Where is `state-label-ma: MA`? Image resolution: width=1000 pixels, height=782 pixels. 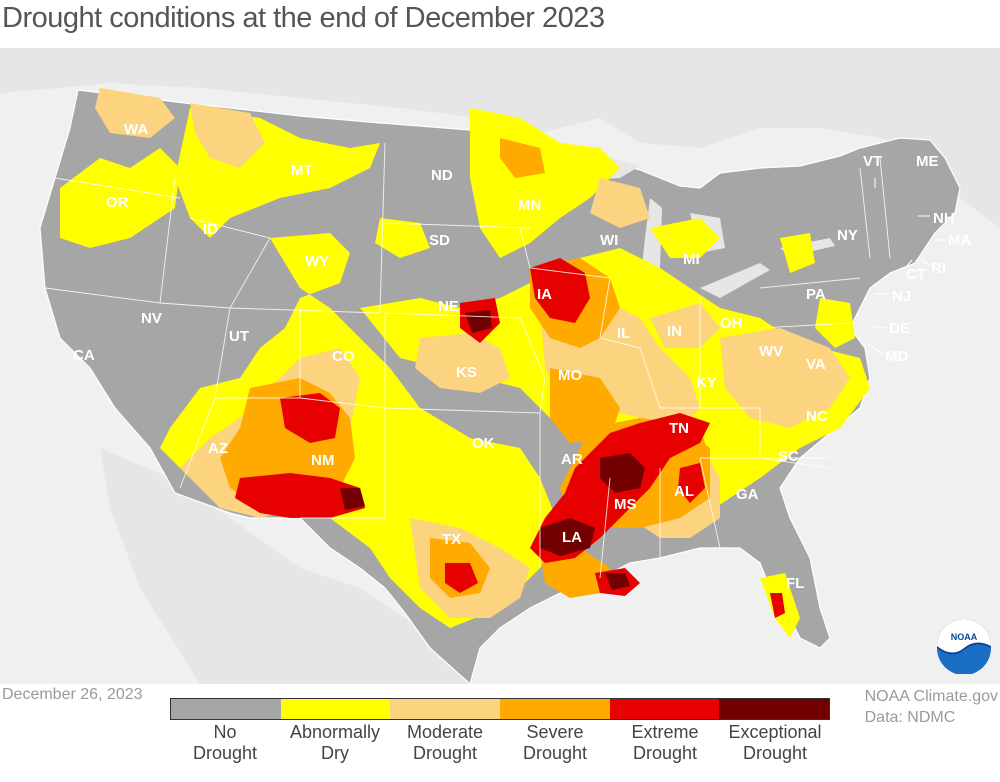
state-label-ma: MA is located at coordinates (959, 240).